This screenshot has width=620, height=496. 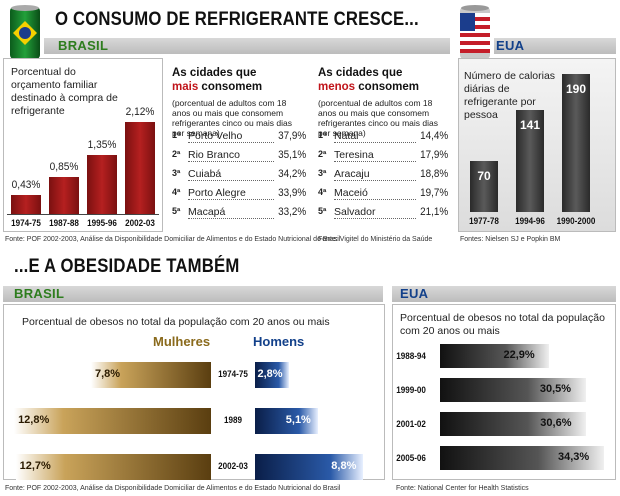 I want to click on bar-category-label: 1995-96, so click(x=102, y=223).